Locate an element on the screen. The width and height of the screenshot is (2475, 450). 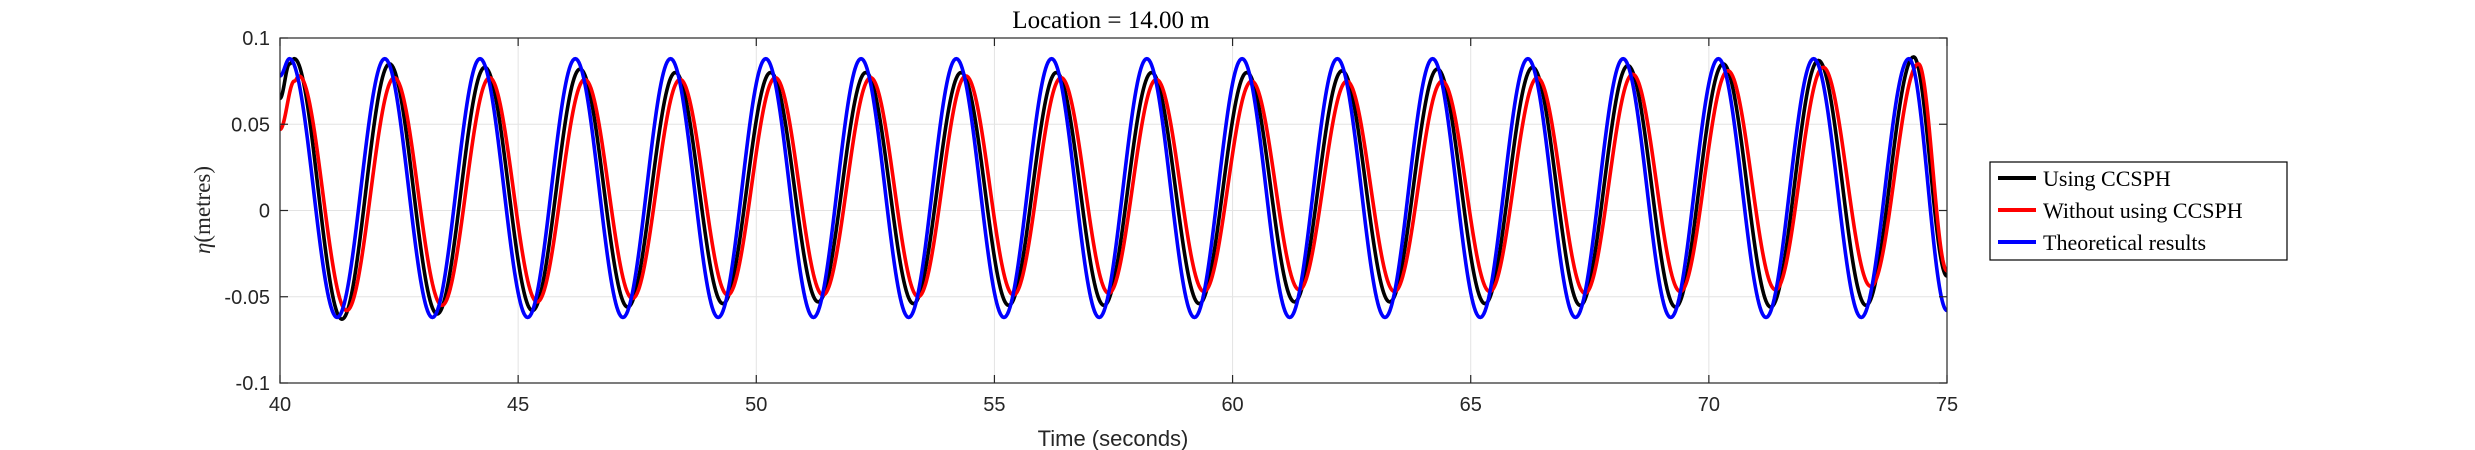
legend-box is located at coordinates (2138, 211).